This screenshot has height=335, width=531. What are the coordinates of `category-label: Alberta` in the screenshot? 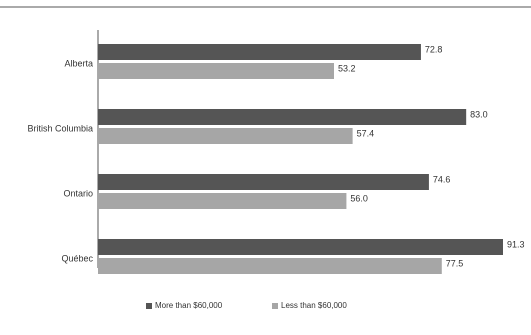 It's located at (78, 63).